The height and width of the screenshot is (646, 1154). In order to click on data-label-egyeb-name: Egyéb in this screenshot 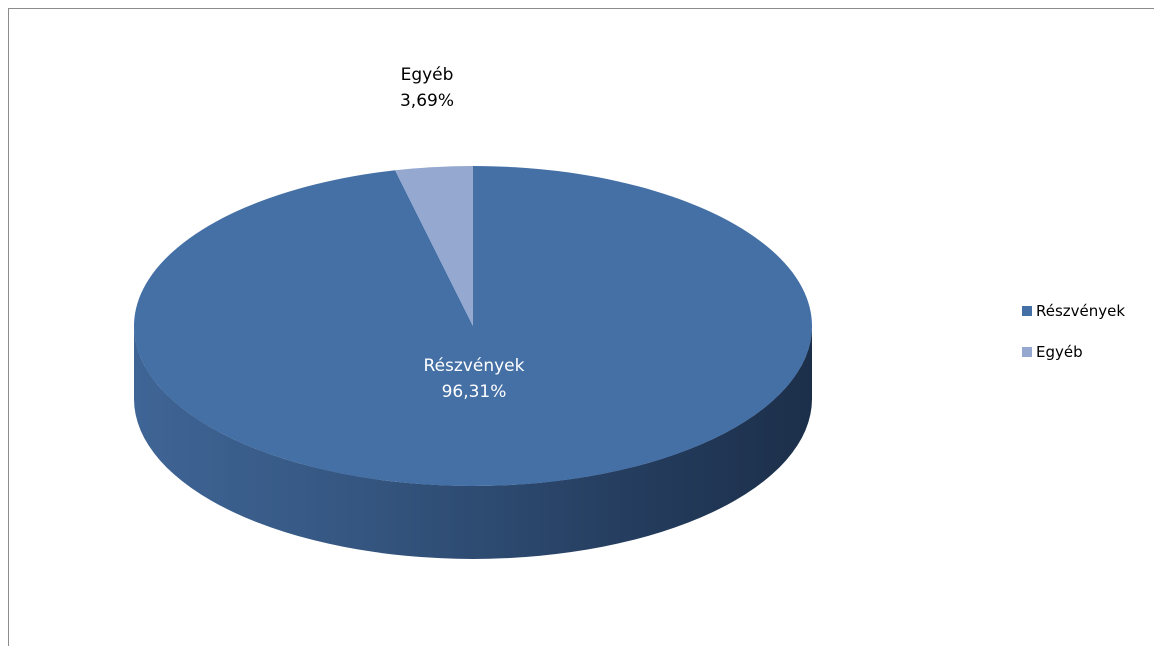, I will do `click(427, 75)`.